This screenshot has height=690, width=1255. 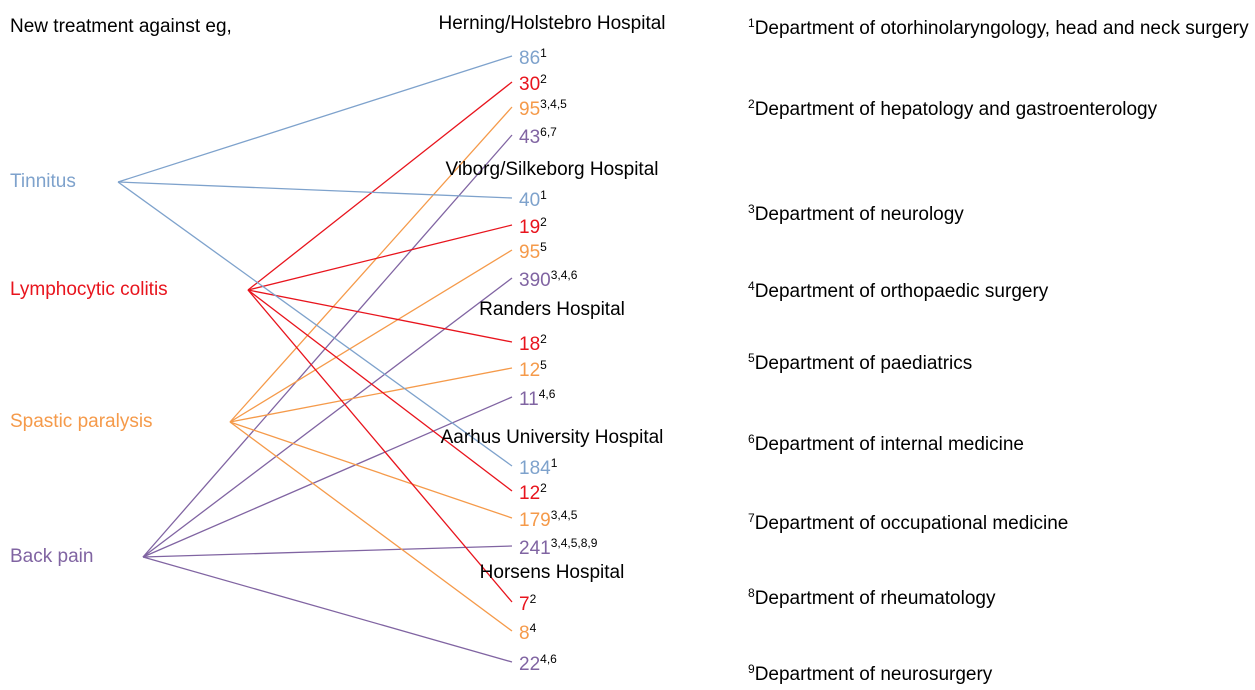 I want to click on entry-note: 3,4,5, so click(x=564, y=515).